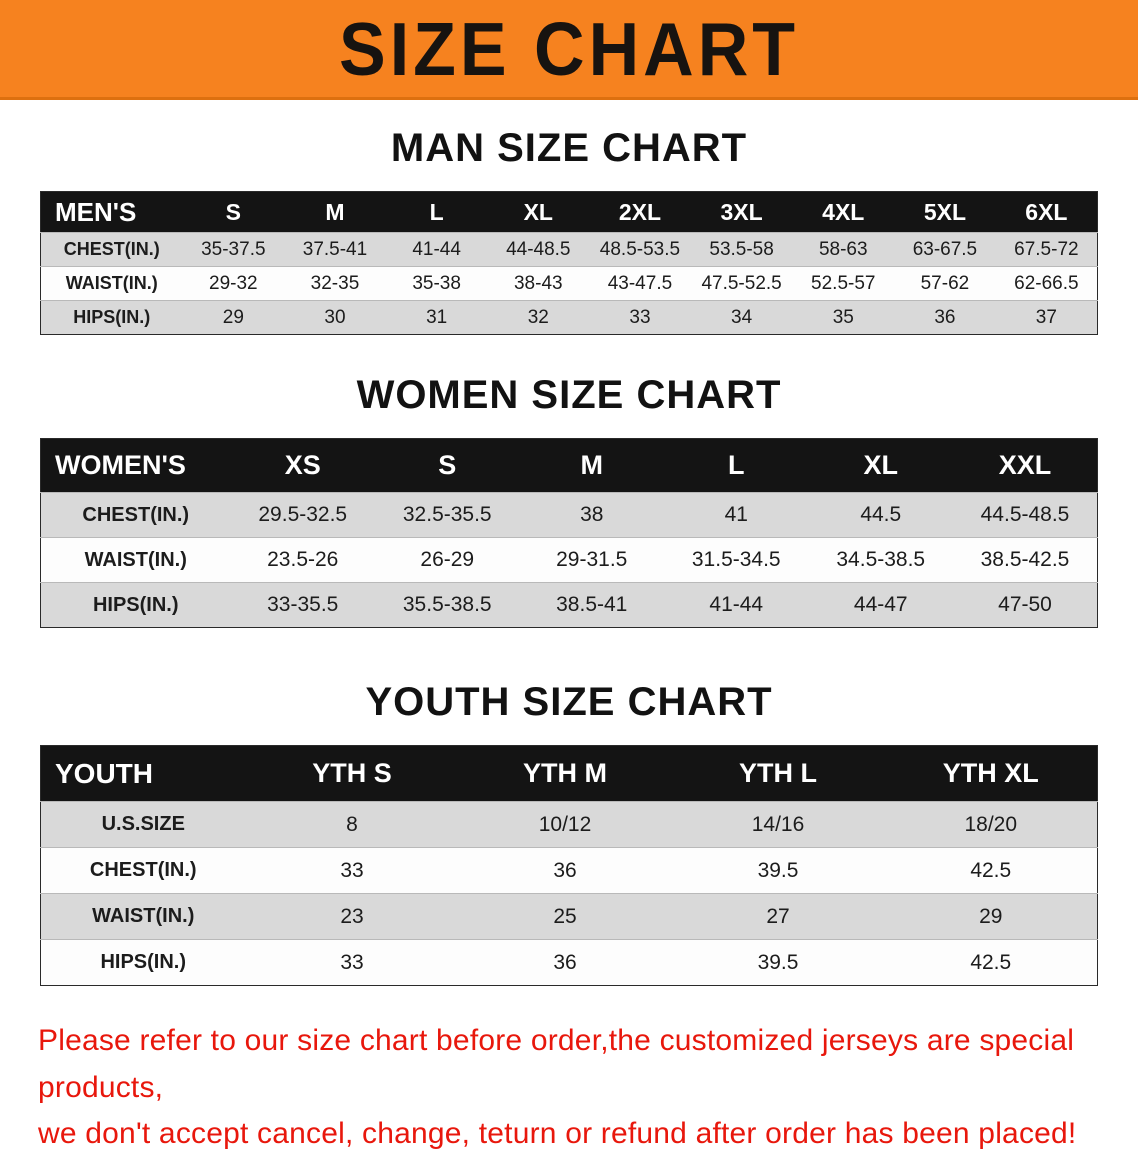 The width and height of the screenshot is (1138, 1158). What do you see at coordinates (352, 773) in the screenshot?
I see `size-column-header: YTH S` at bounding box center [352, 773].